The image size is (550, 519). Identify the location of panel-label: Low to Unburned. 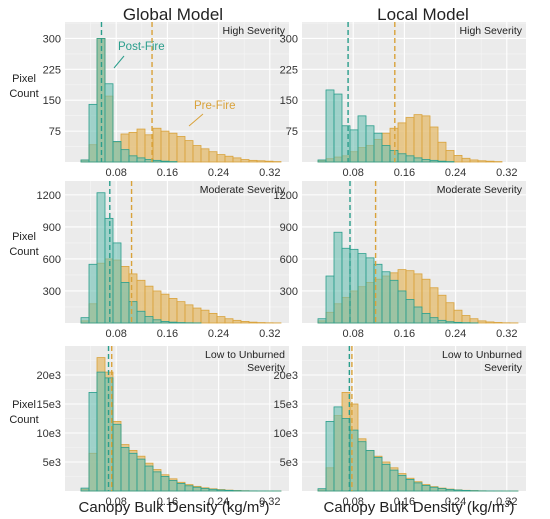
(482, 355).